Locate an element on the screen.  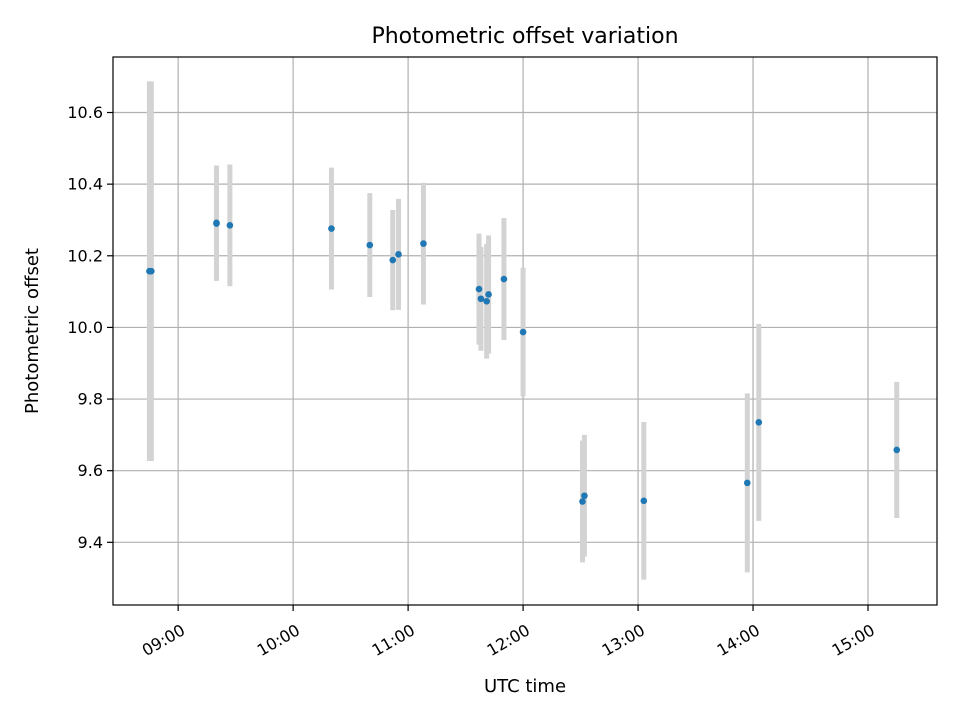
y-tick-label: 9.6 is located at coordinates (90, 470).